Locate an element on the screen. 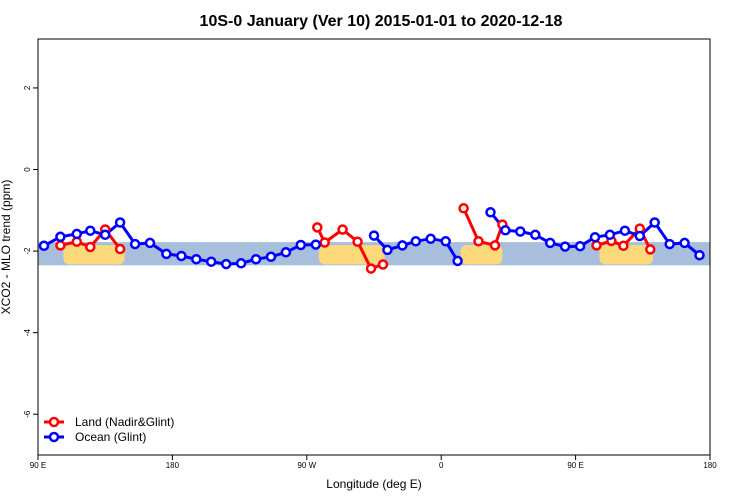  y-axis-label: XCO2 - MLO trend (ppm) is located at coordinates (6, 247).